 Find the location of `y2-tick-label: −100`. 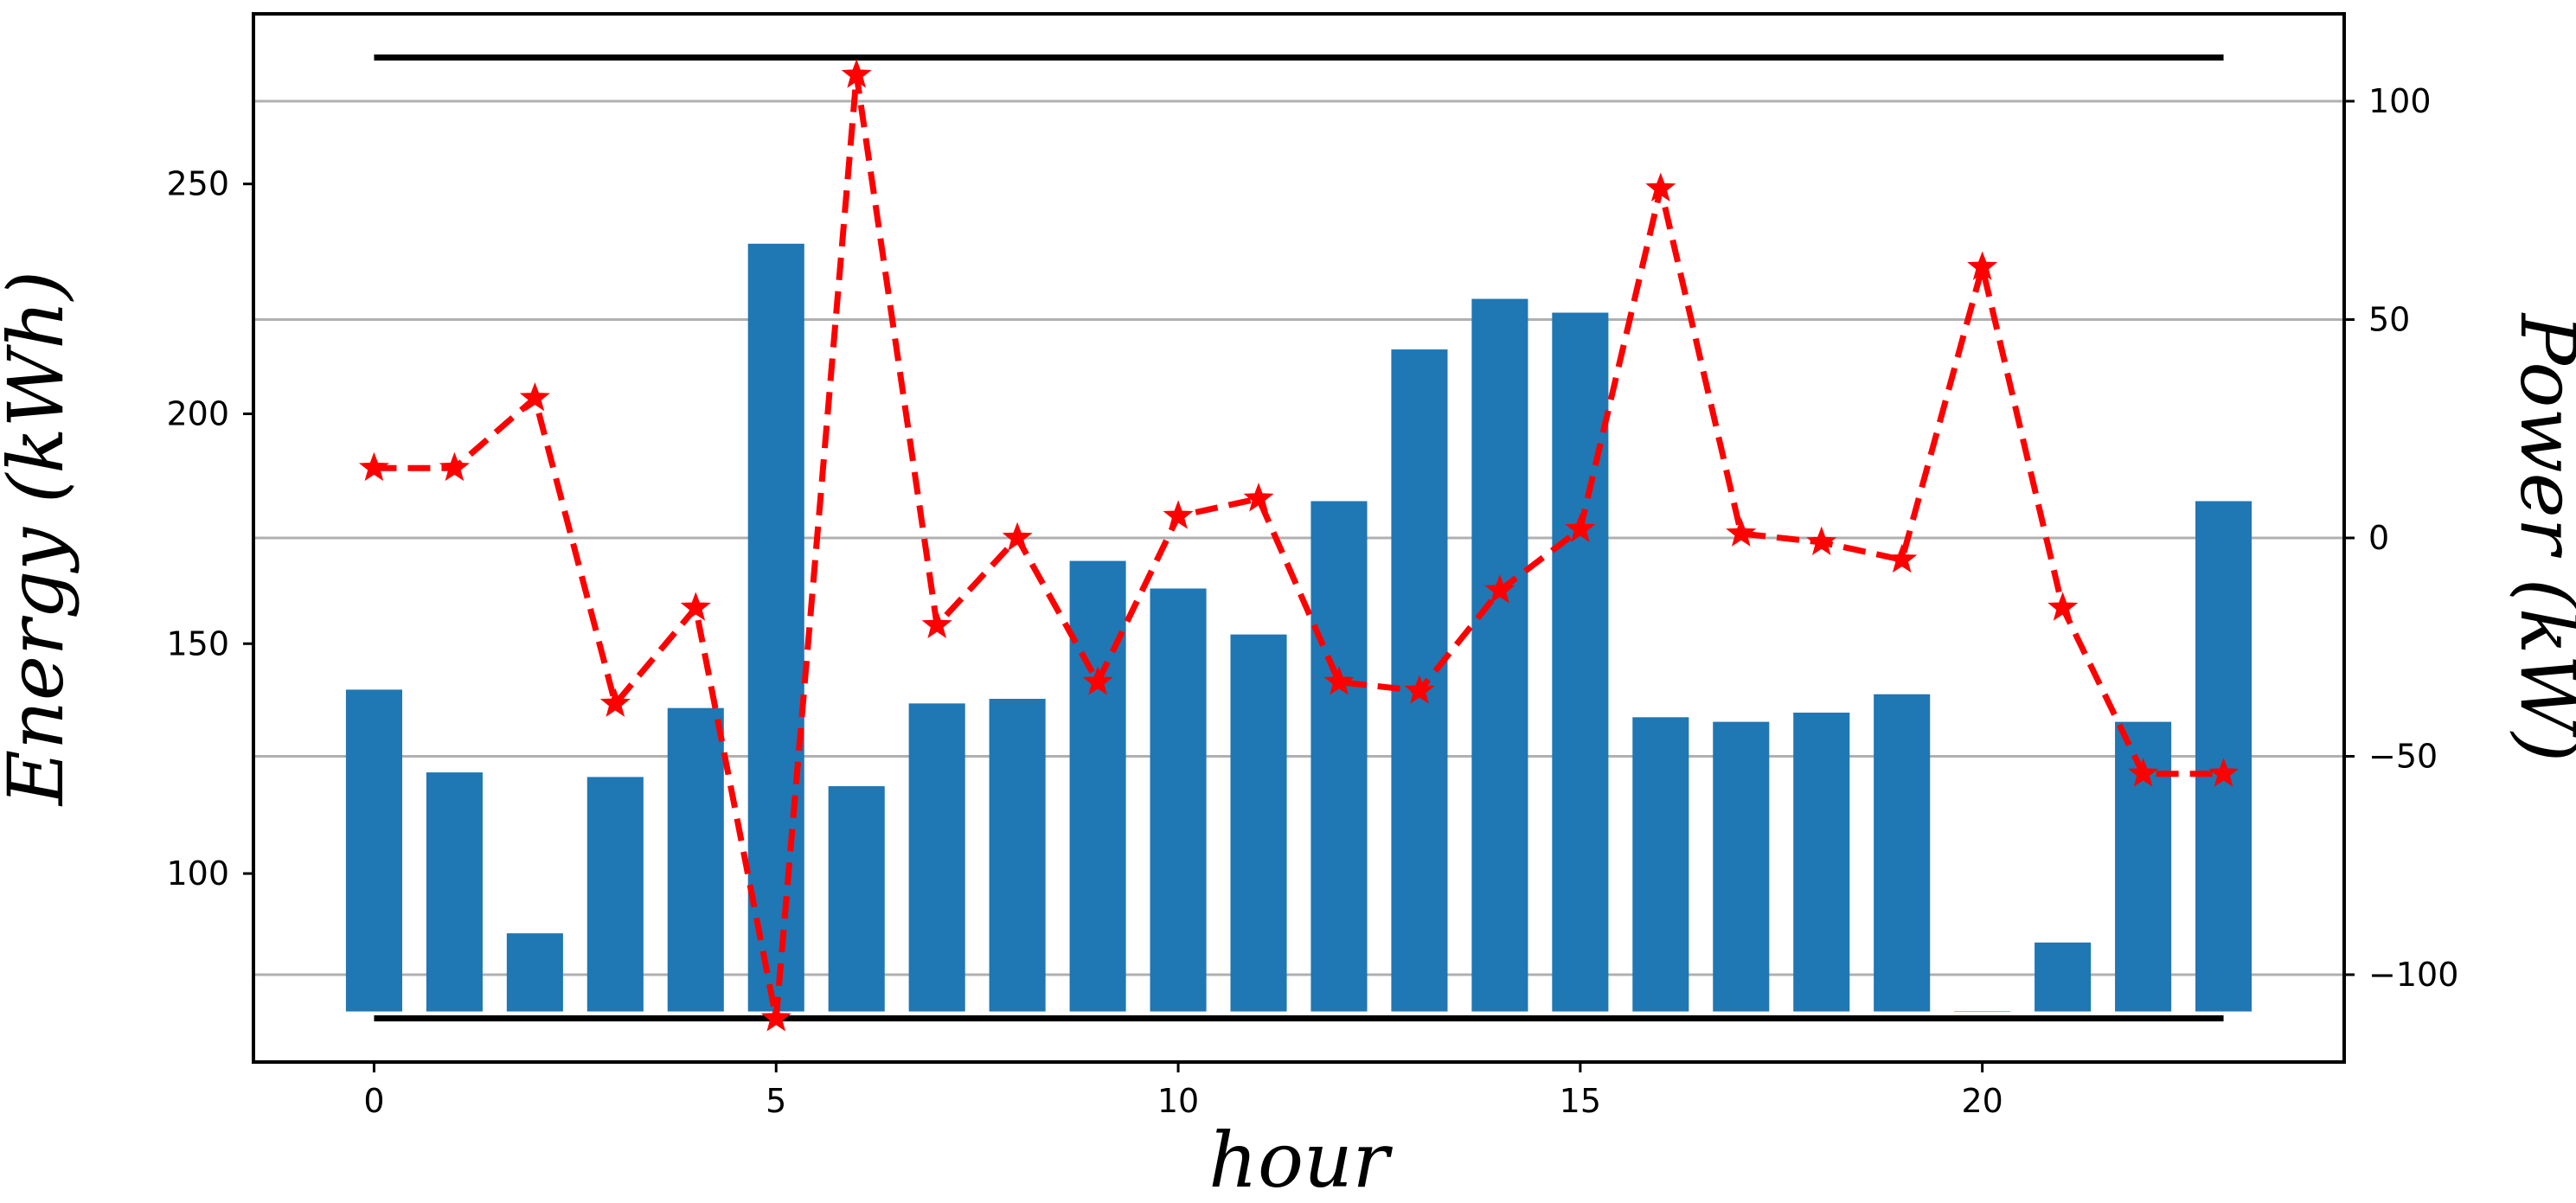

y2-tick-label: −100 is located at coordinates (2413, 975).